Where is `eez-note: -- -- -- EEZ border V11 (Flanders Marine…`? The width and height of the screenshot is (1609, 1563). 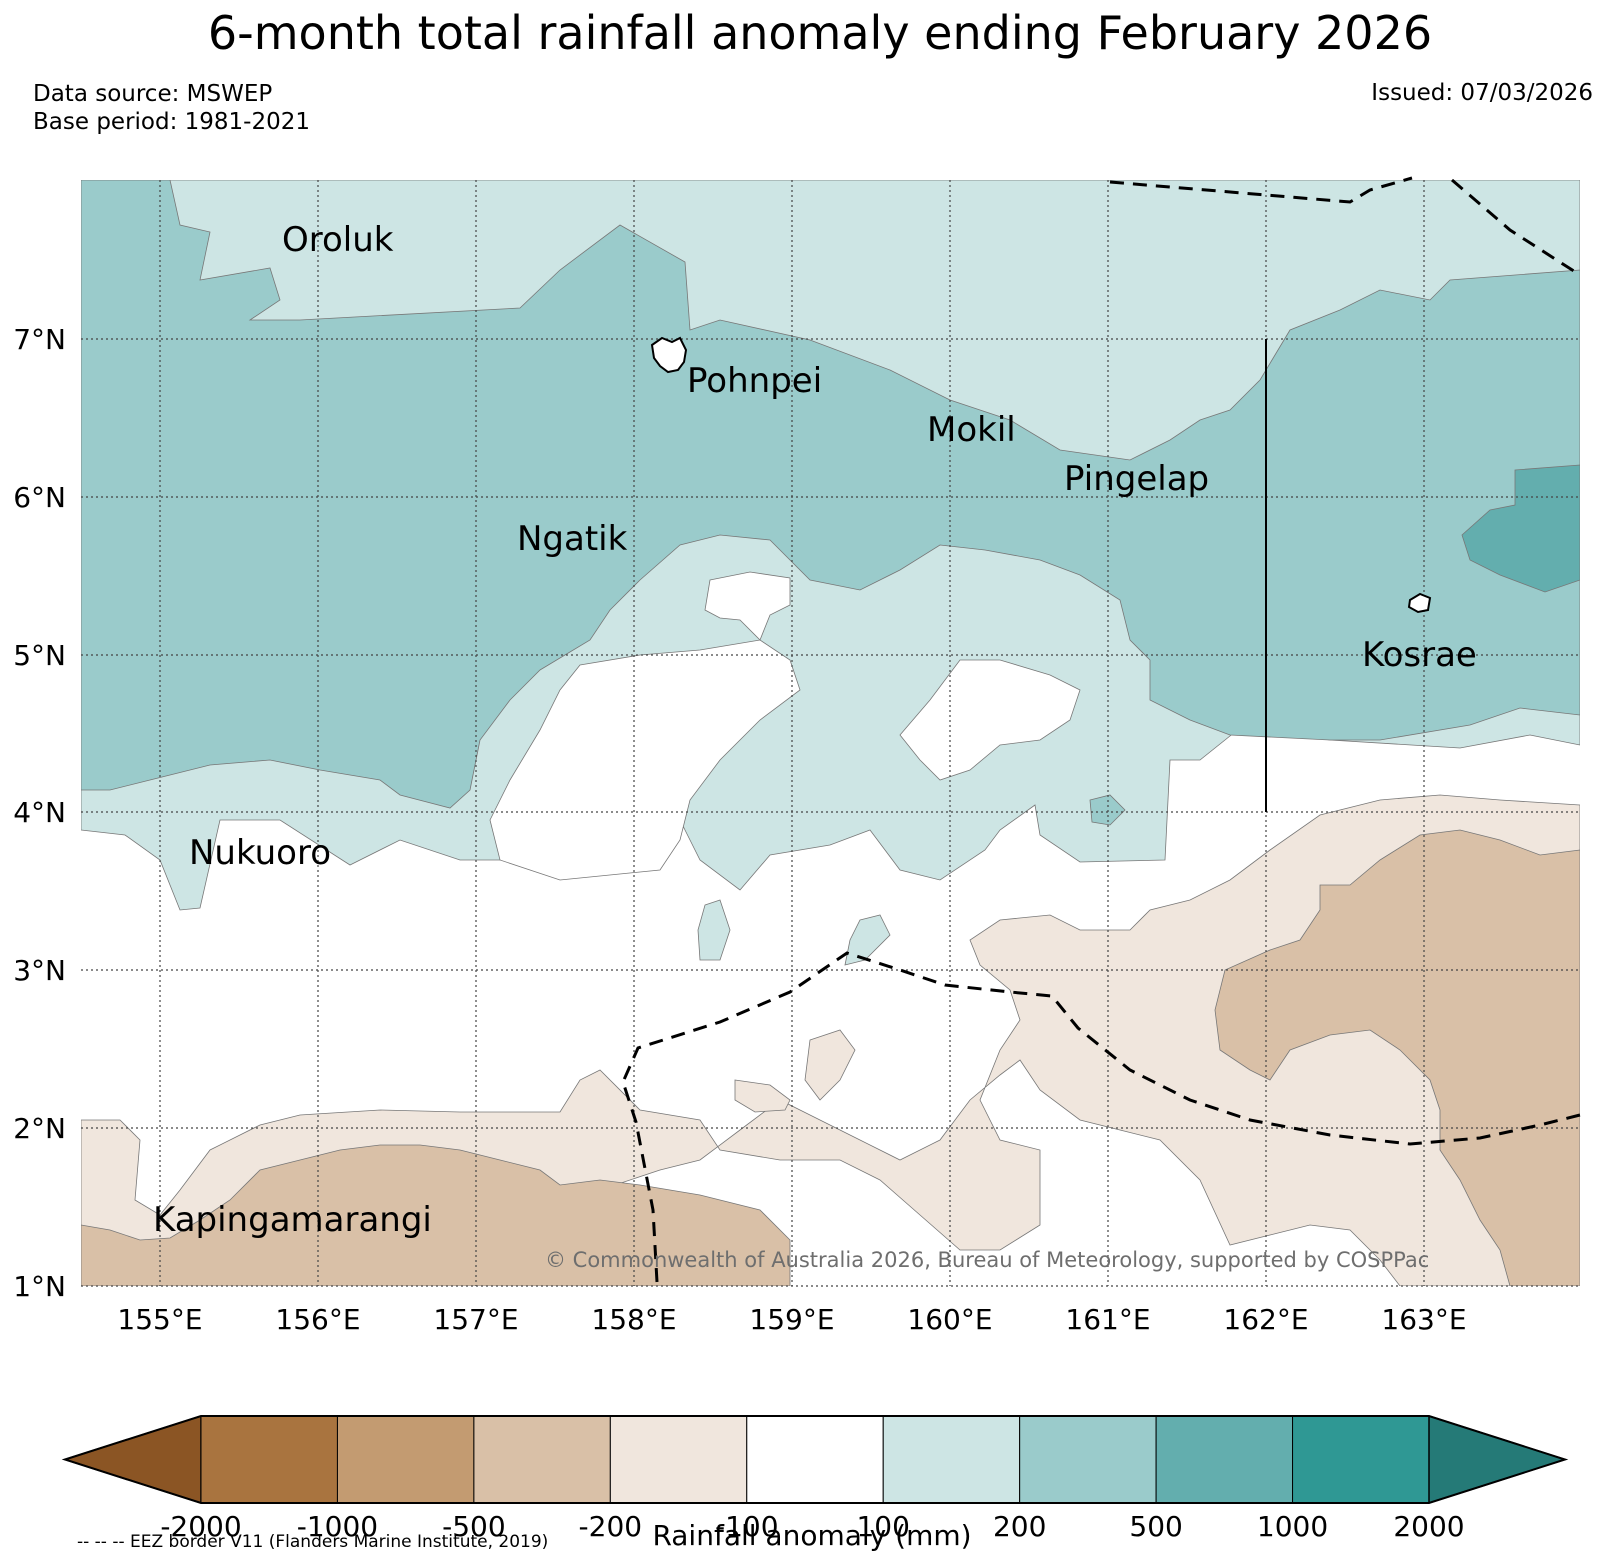 eez-note: -- -- -- EEZ border V11 (Flanders Marine… is located at coordinates (312, 1542).